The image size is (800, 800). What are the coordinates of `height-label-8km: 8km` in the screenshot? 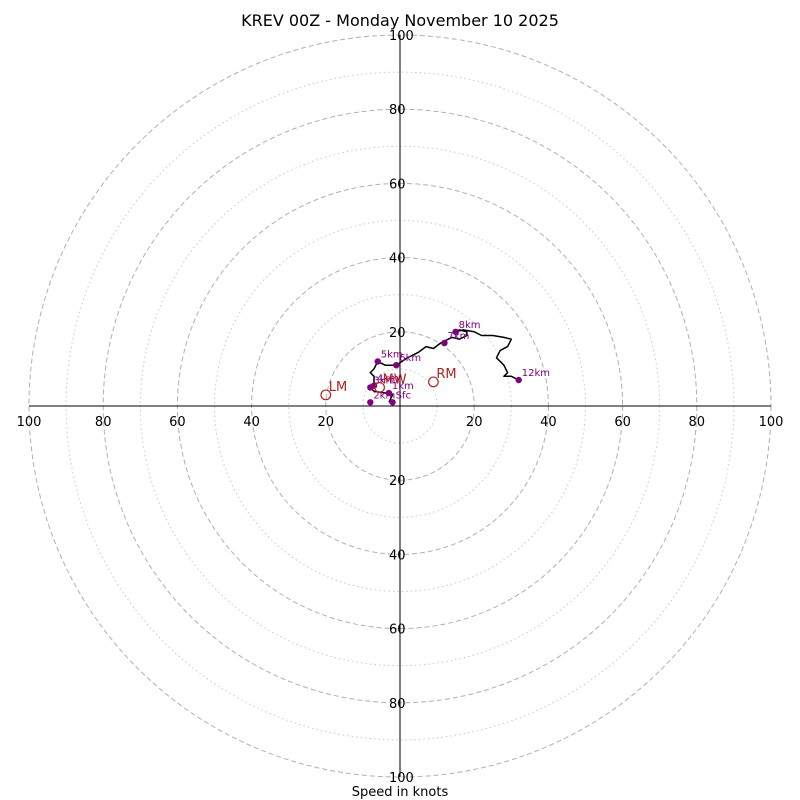 It's located at (470, 325).